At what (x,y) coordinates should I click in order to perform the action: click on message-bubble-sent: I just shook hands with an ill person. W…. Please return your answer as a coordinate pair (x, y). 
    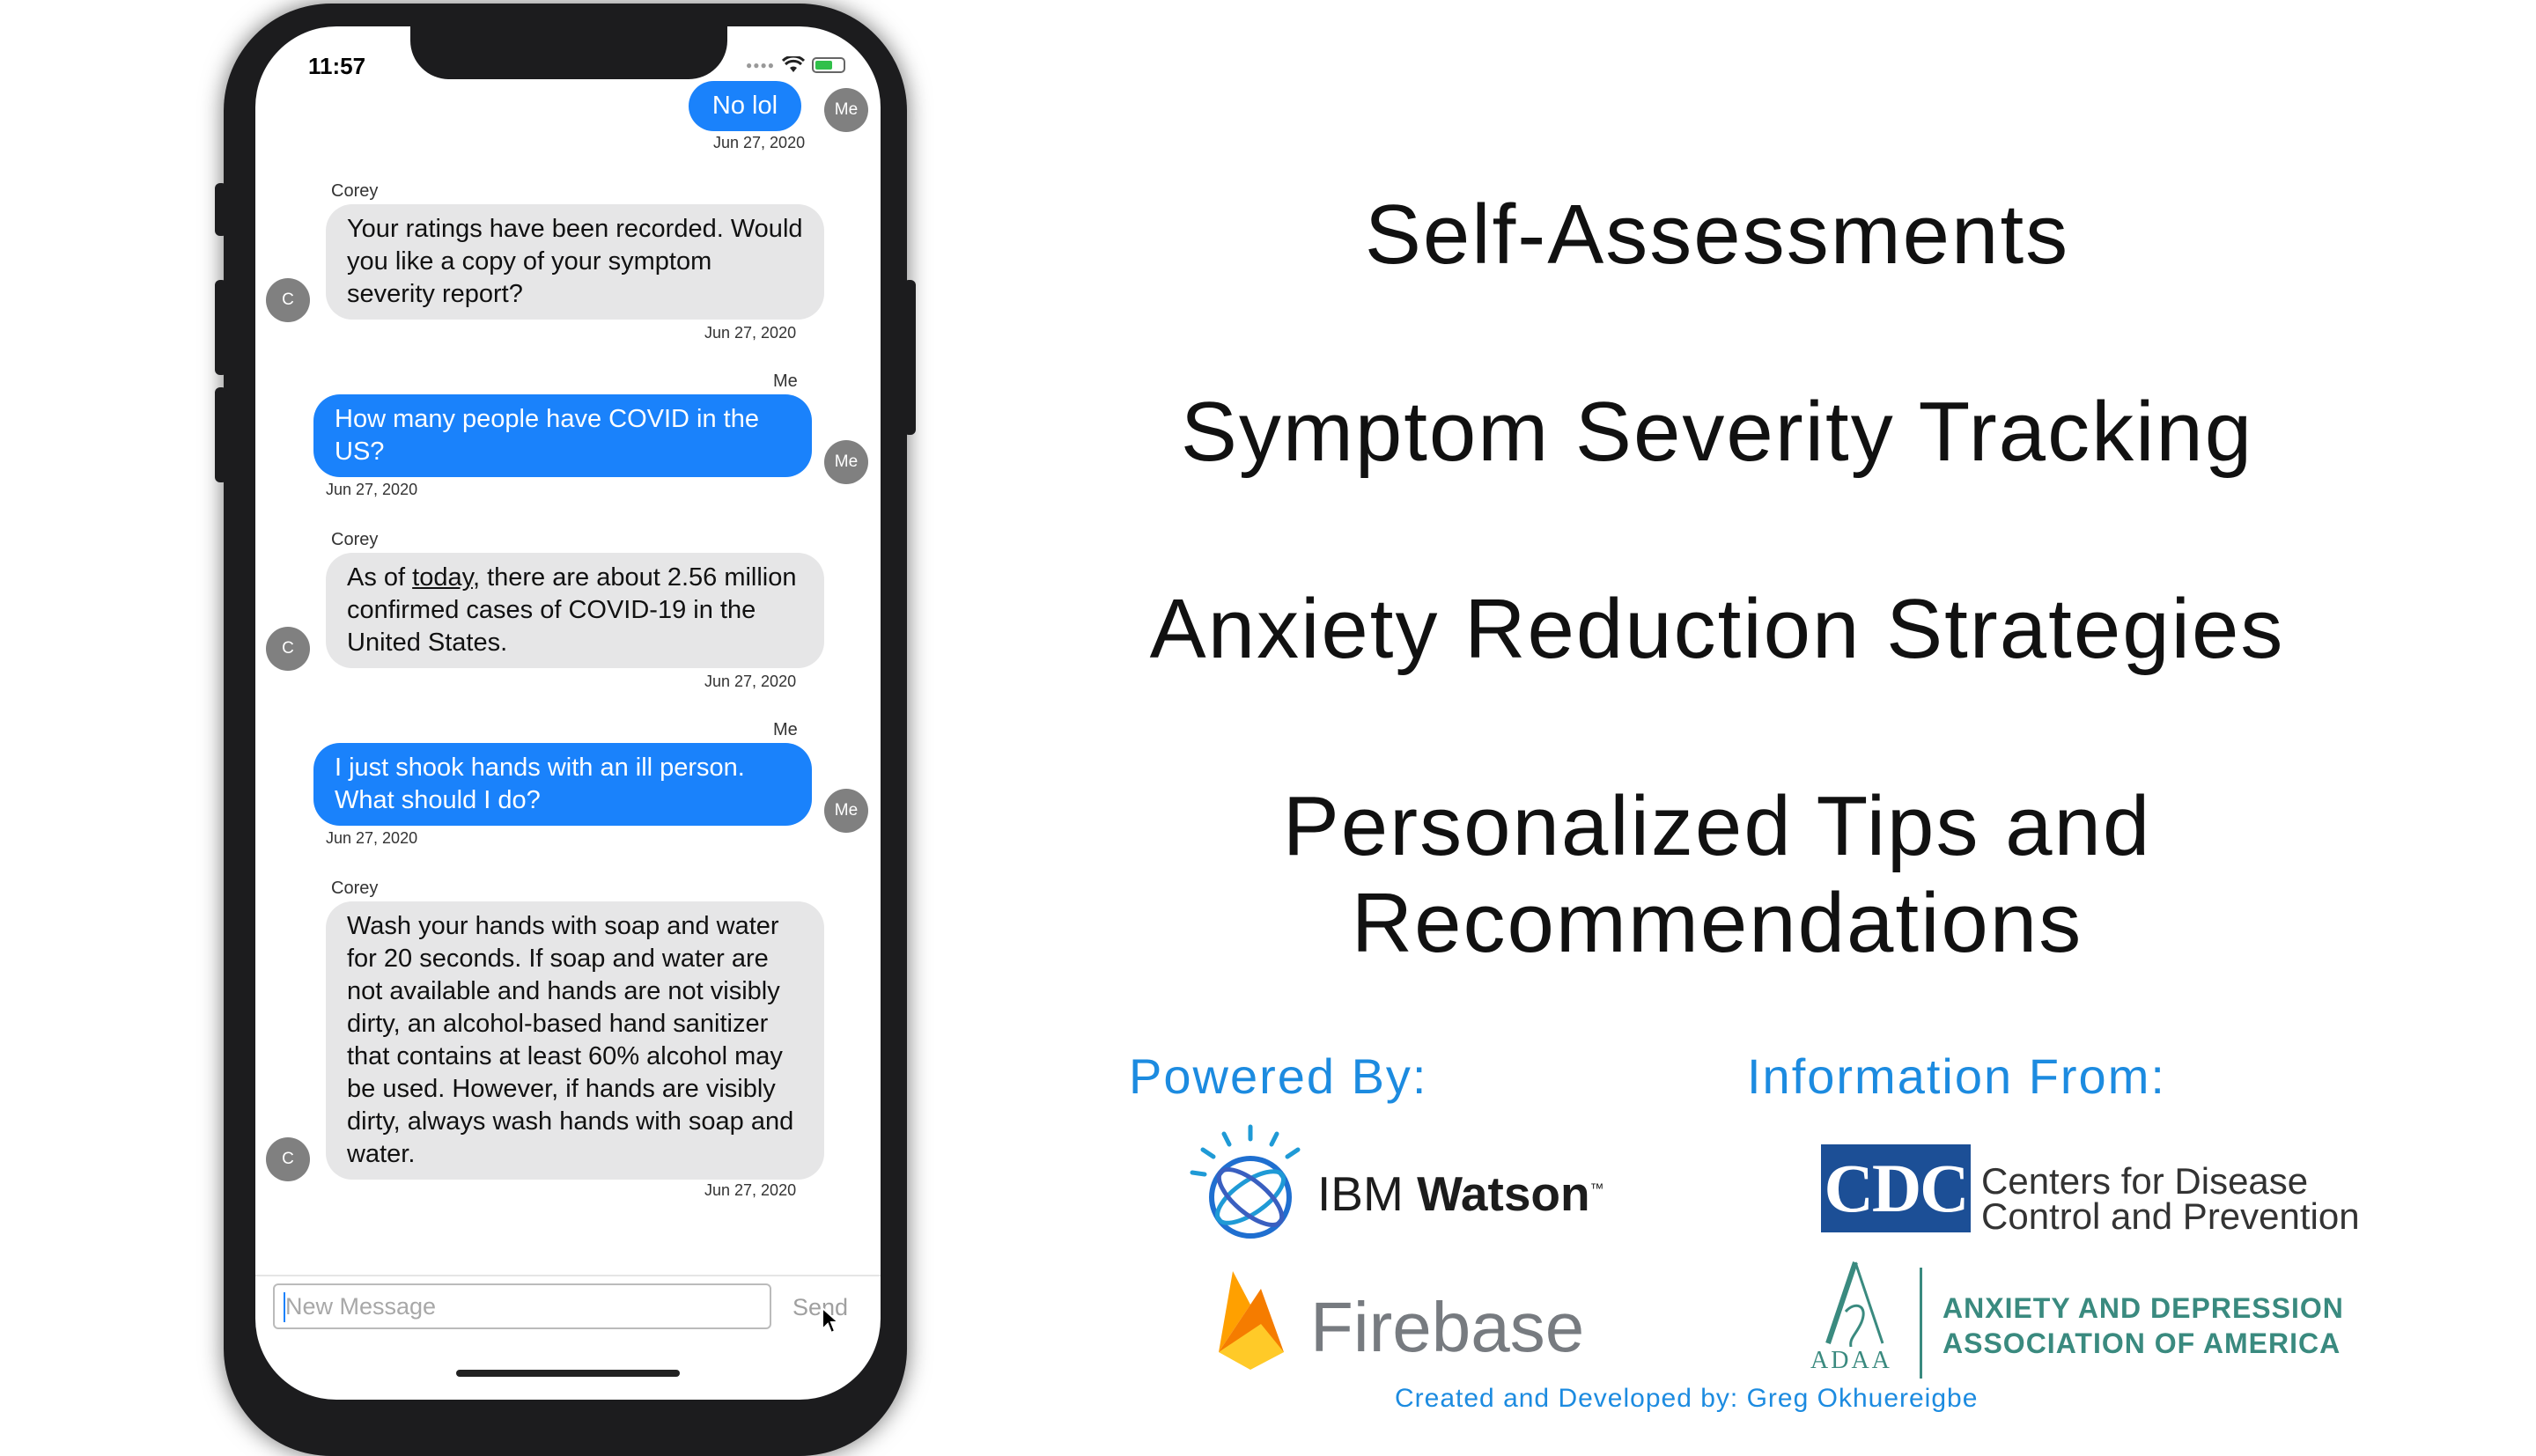
    Looking at the image, I should click on (562, 784).